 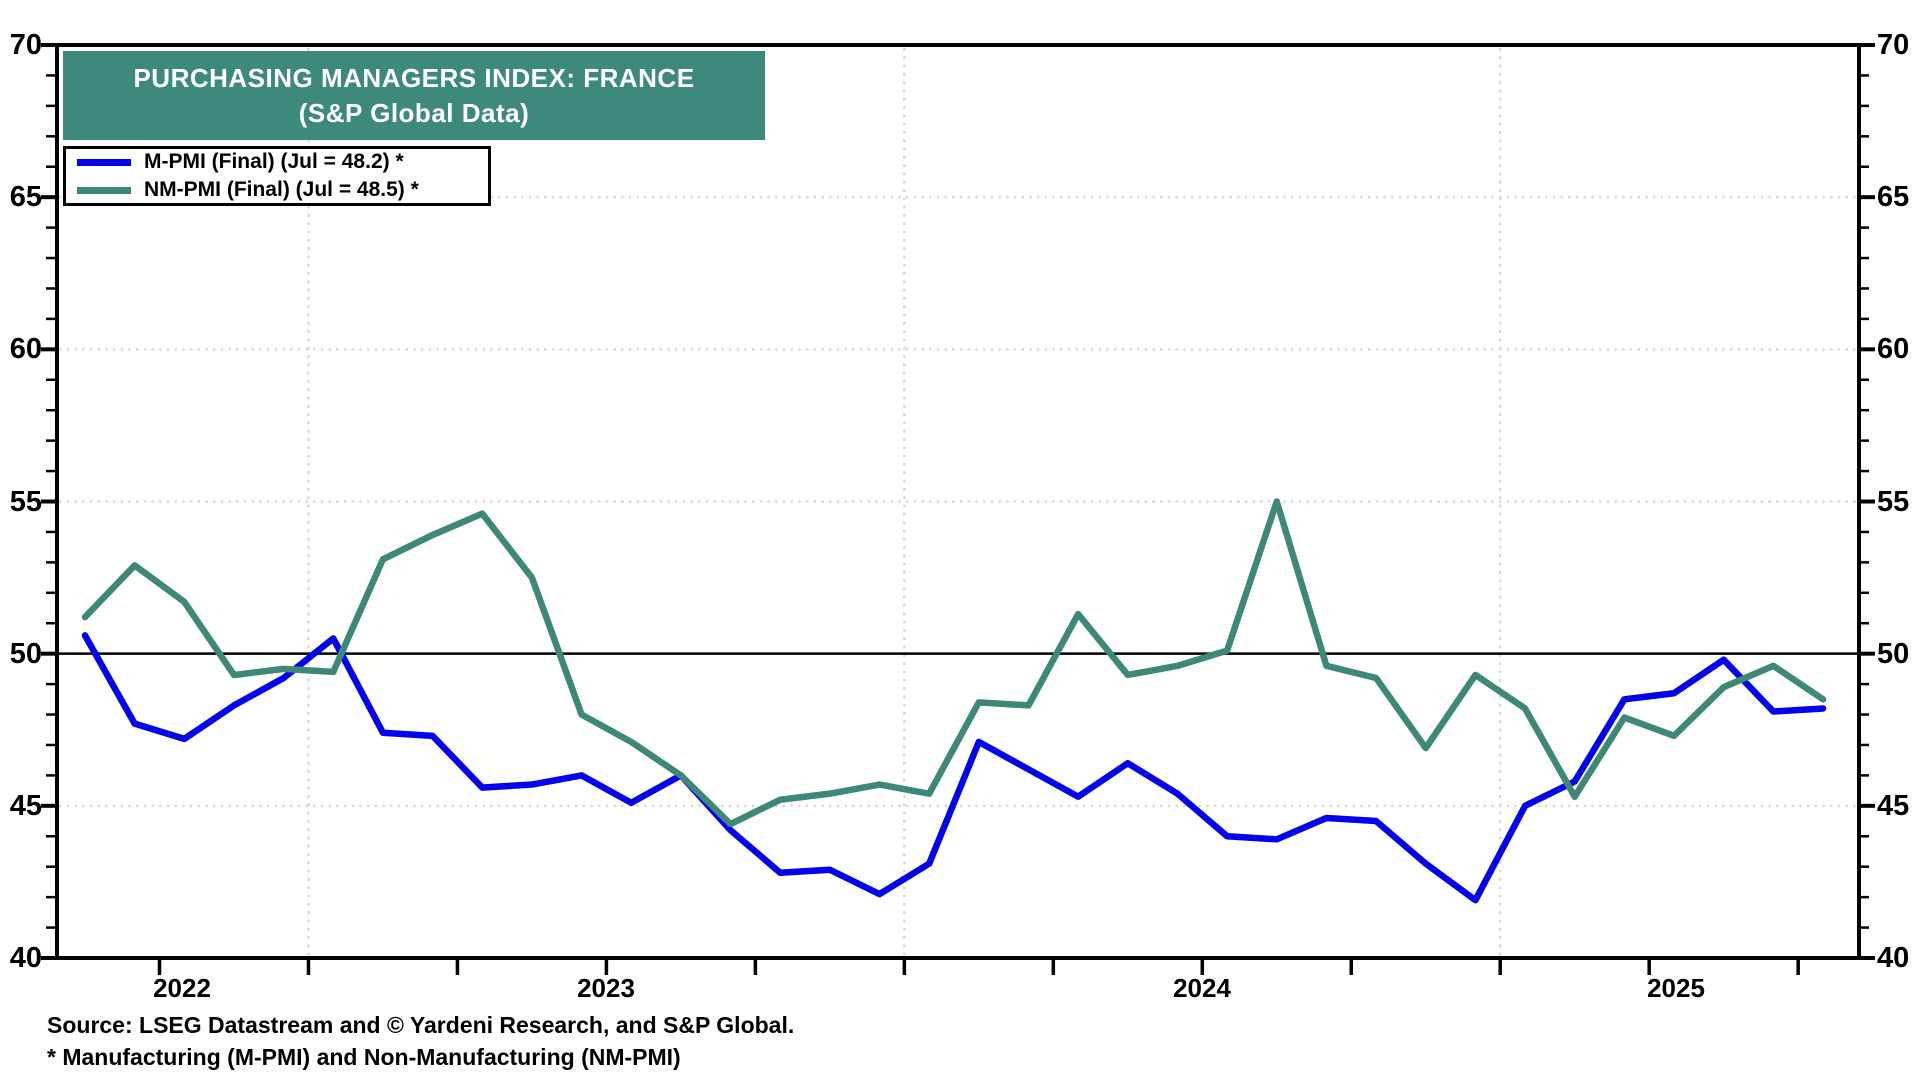 I want to click on chart-title: PURCHASING MANAGERS INDEX: FRANCE, so click(x=414, y=78).